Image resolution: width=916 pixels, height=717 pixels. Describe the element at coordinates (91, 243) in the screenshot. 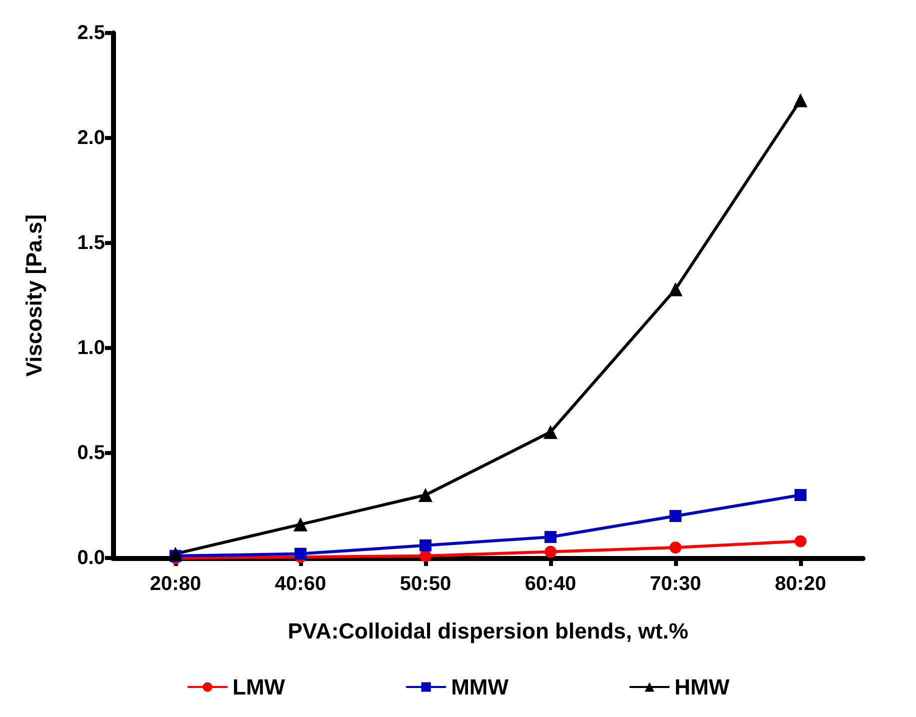

I see `y-tick-label: 1.5` at that location.